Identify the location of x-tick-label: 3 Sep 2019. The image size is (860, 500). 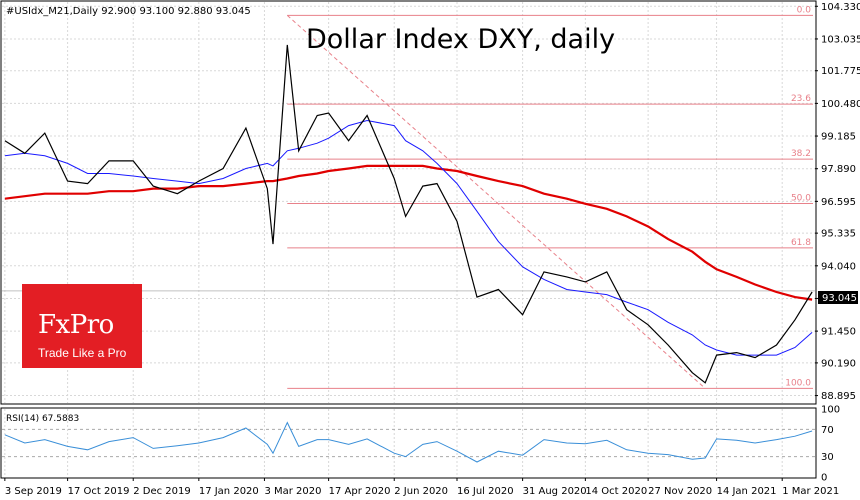
(33, 491).